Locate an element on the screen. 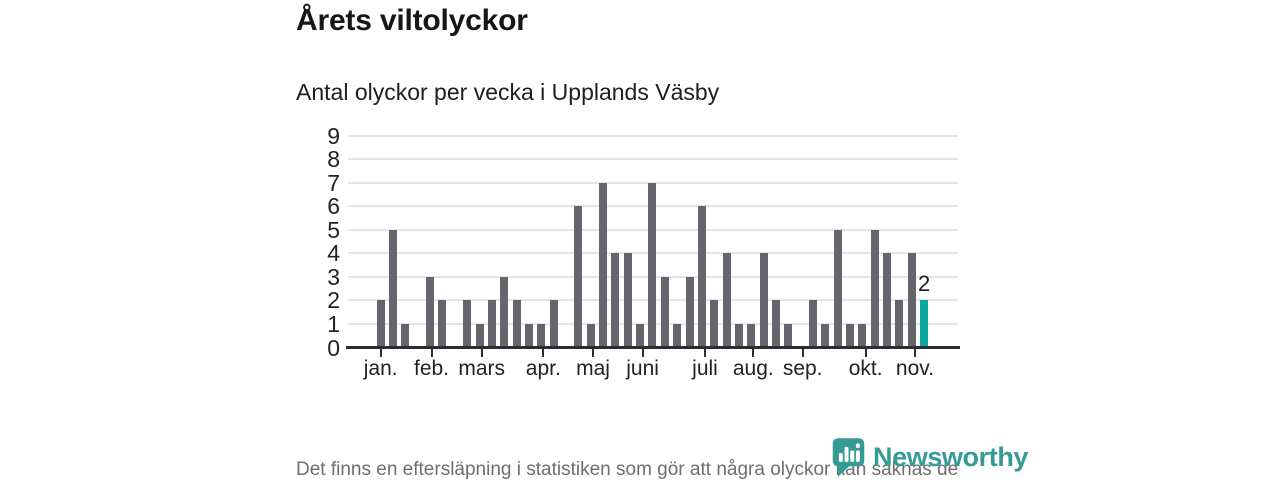  x-axis-line is located at coordinates (653, 347).